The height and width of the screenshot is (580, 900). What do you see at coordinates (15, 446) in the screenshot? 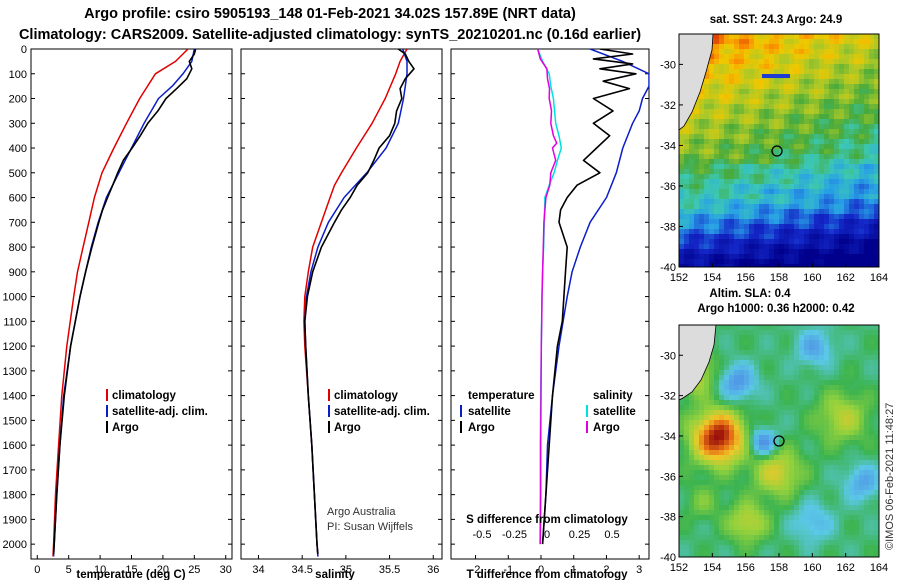
I see `depth-tick-label: 1600` at bounding box center [15, 446].